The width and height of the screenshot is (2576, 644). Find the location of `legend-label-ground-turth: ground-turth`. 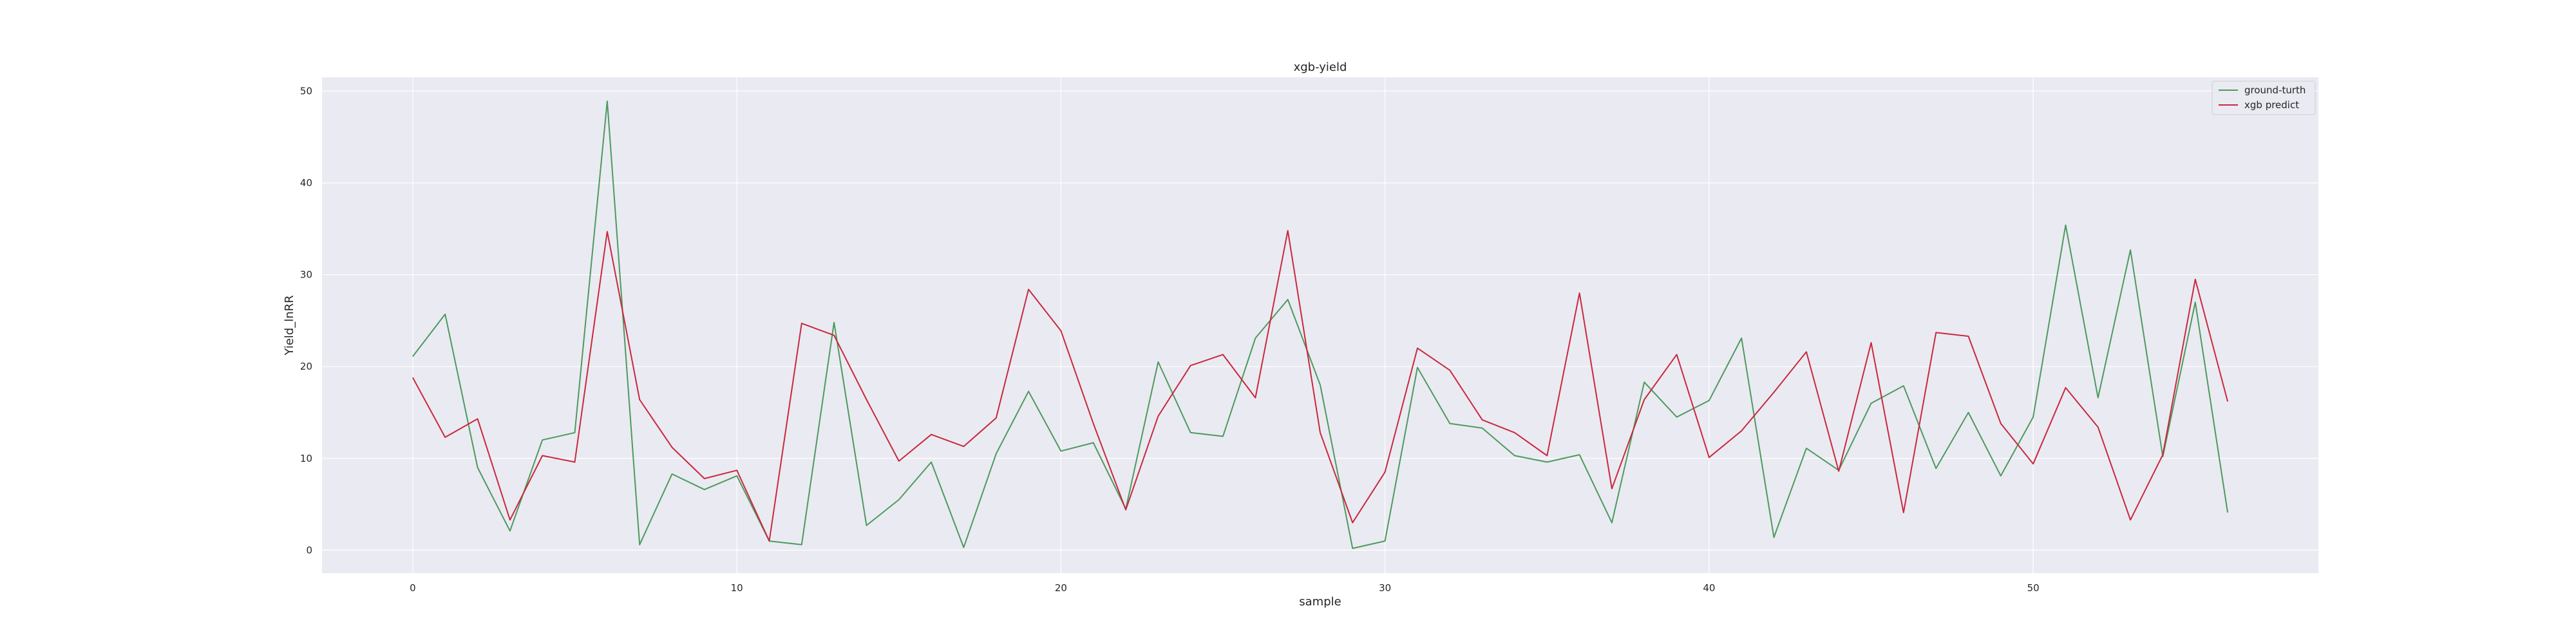

legend-label-ground-turth: ground-turth is located at coordinates (2275, 90).